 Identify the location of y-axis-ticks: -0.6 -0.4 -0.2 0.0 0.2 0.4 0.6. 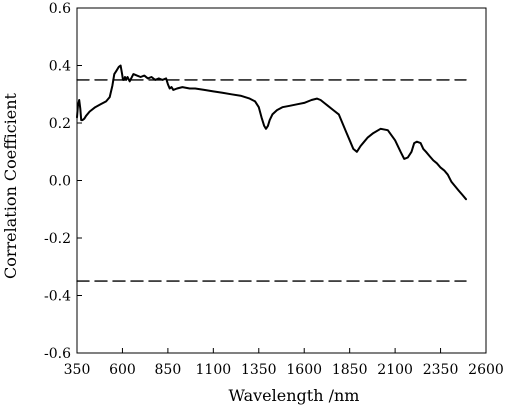
(63, 181).